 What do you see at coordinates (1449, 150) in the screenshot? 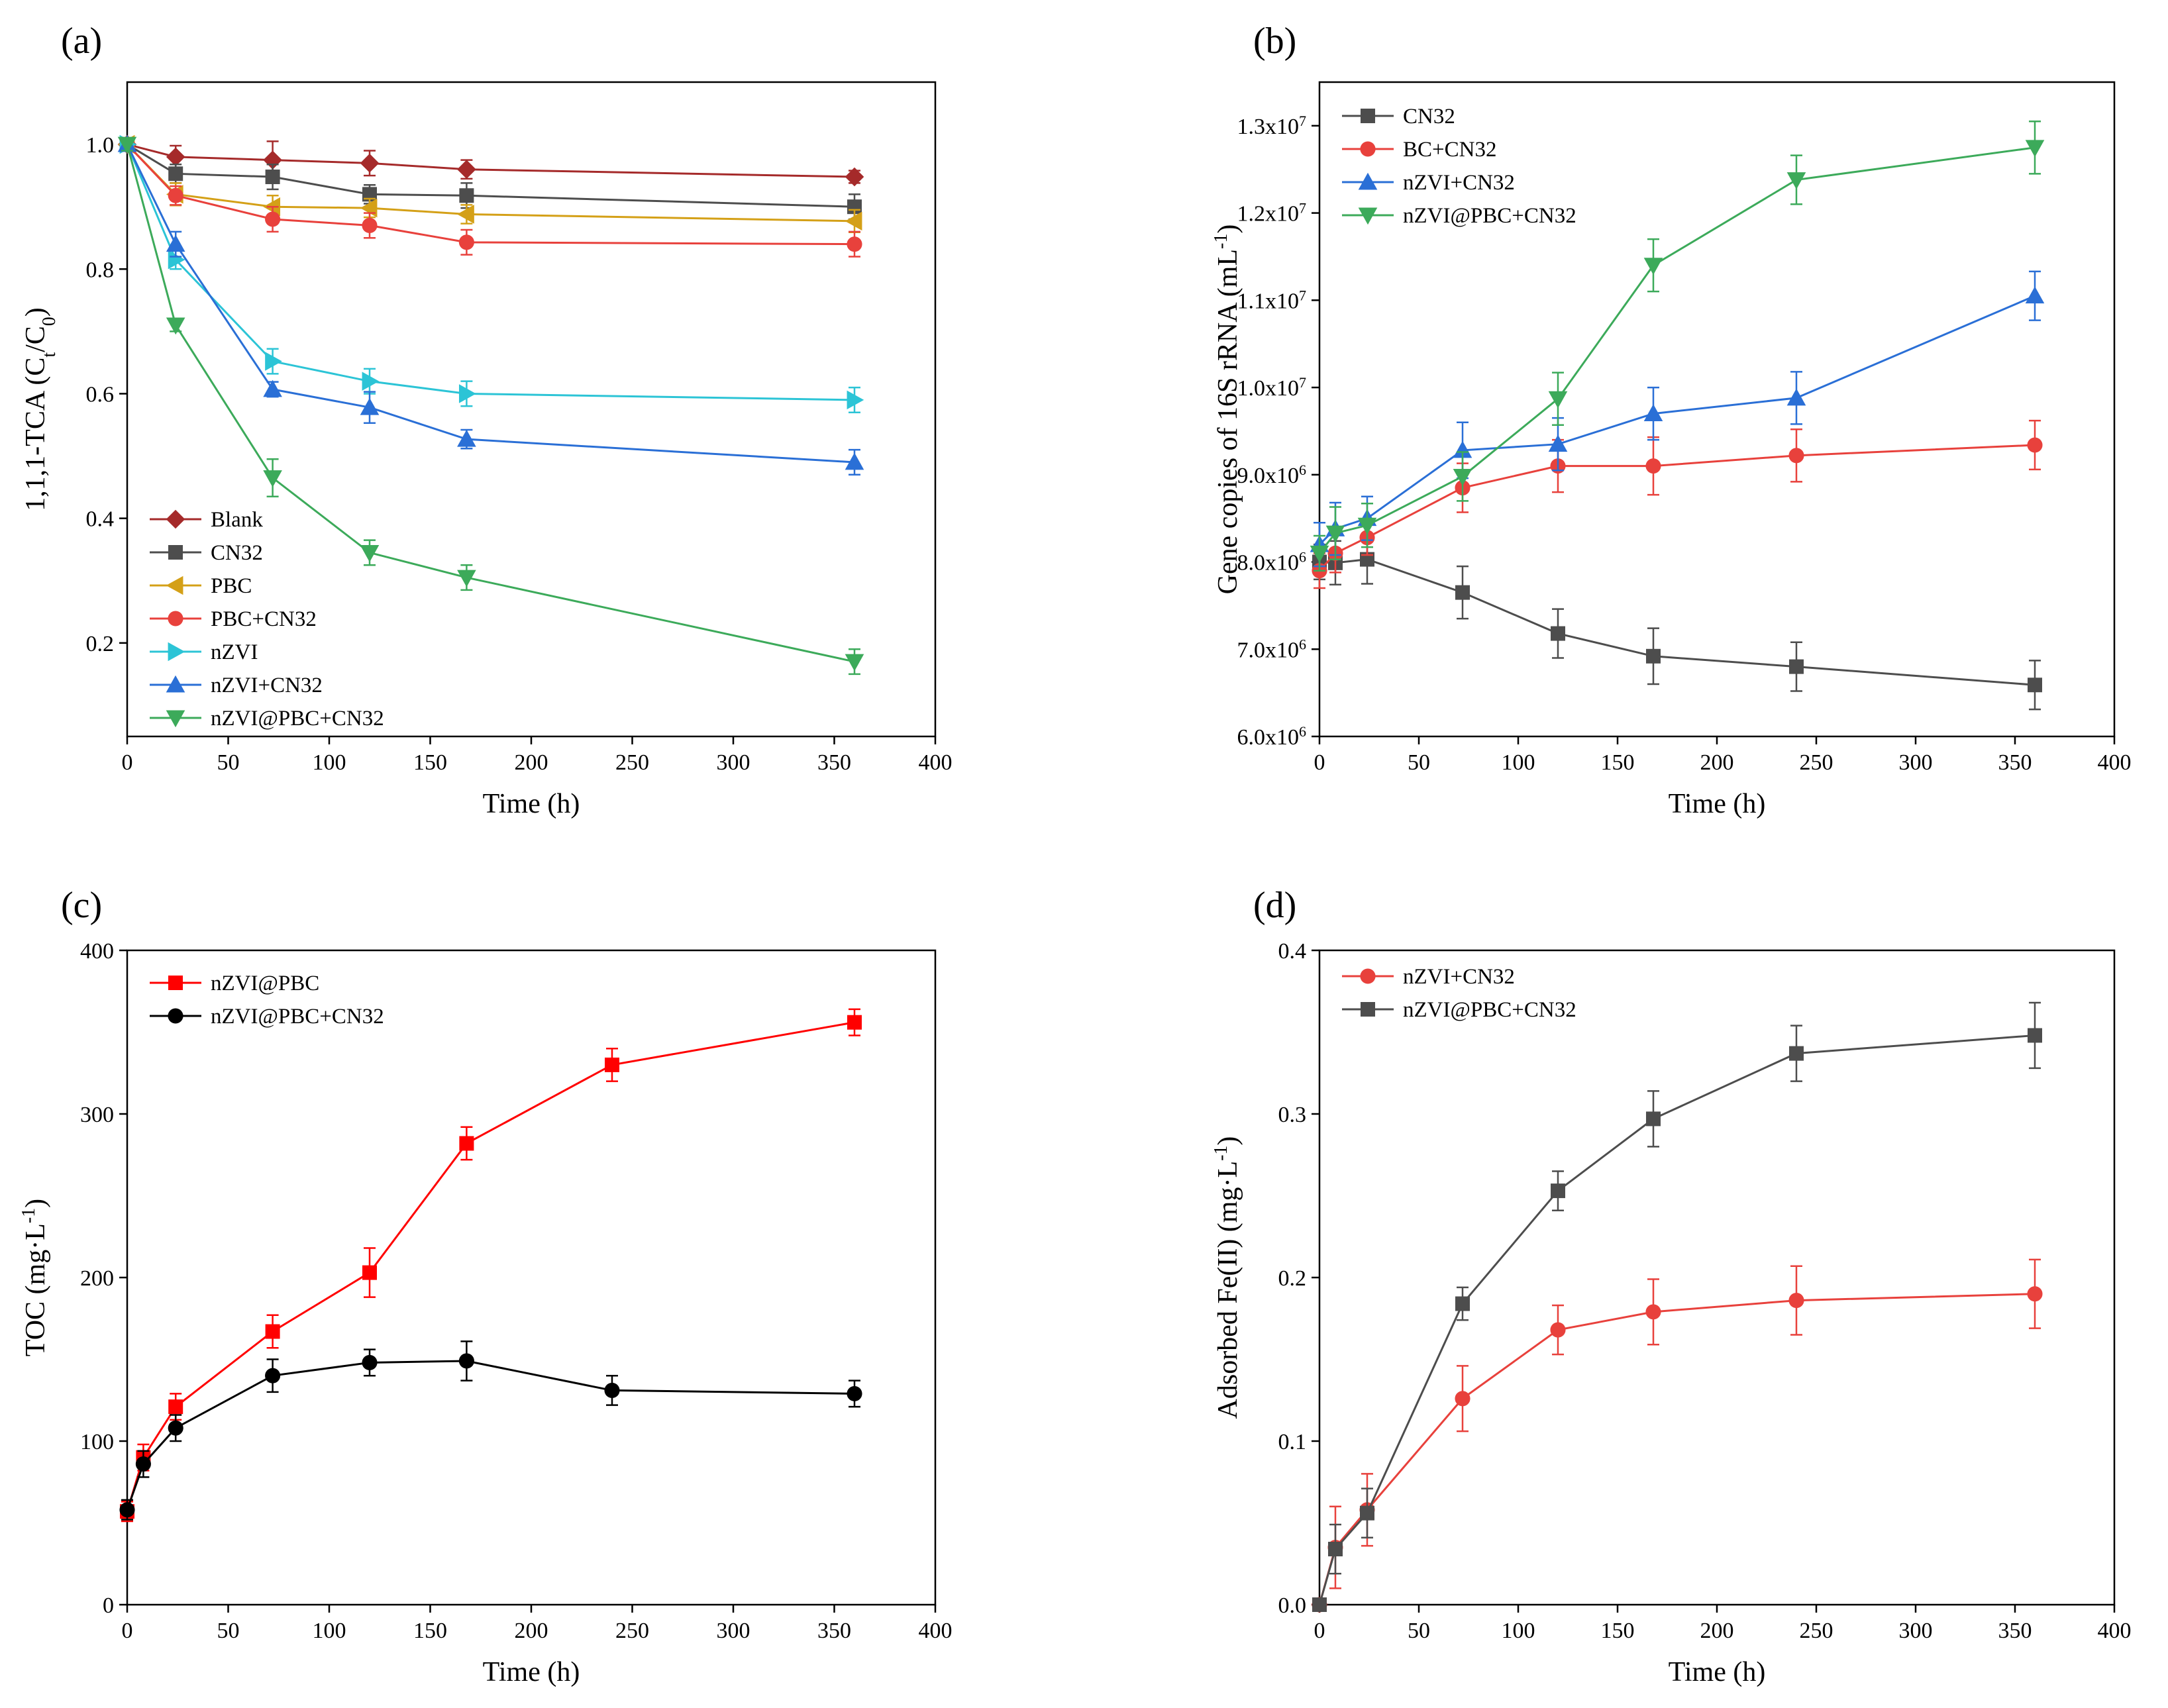
I see `legend-label: BC+CN32` at bounding box center [1449, 150].